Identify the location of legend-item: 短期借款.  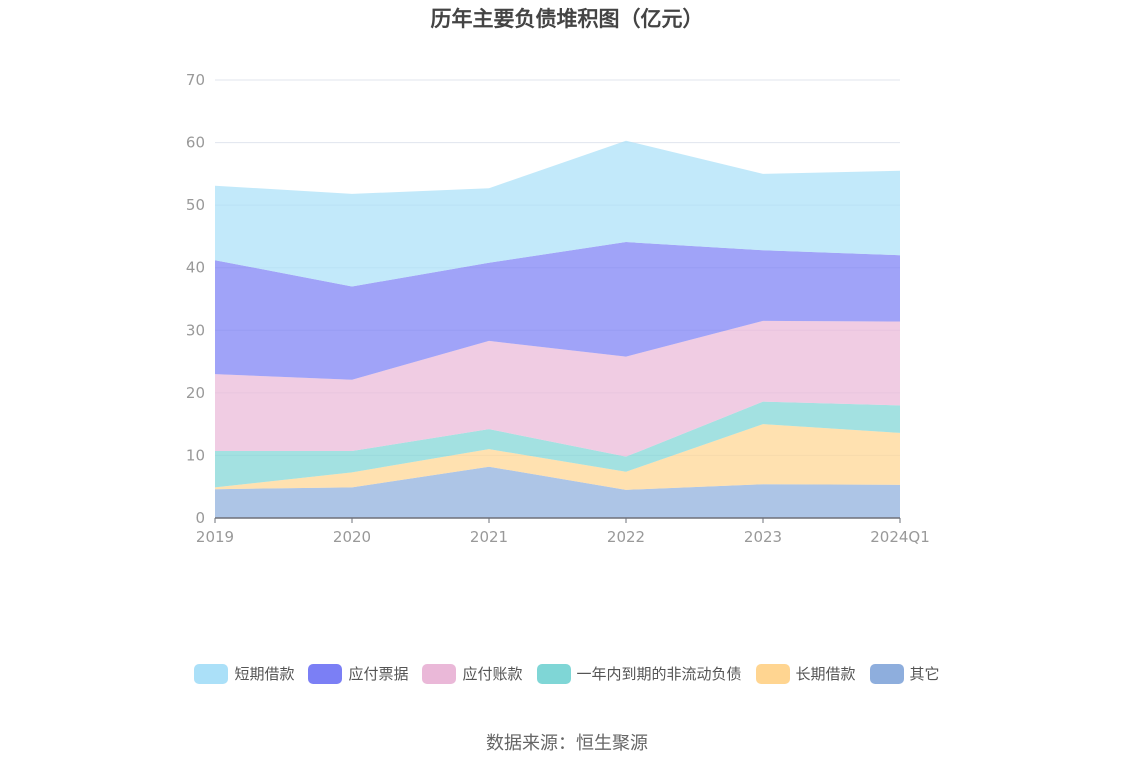
(244, 673).